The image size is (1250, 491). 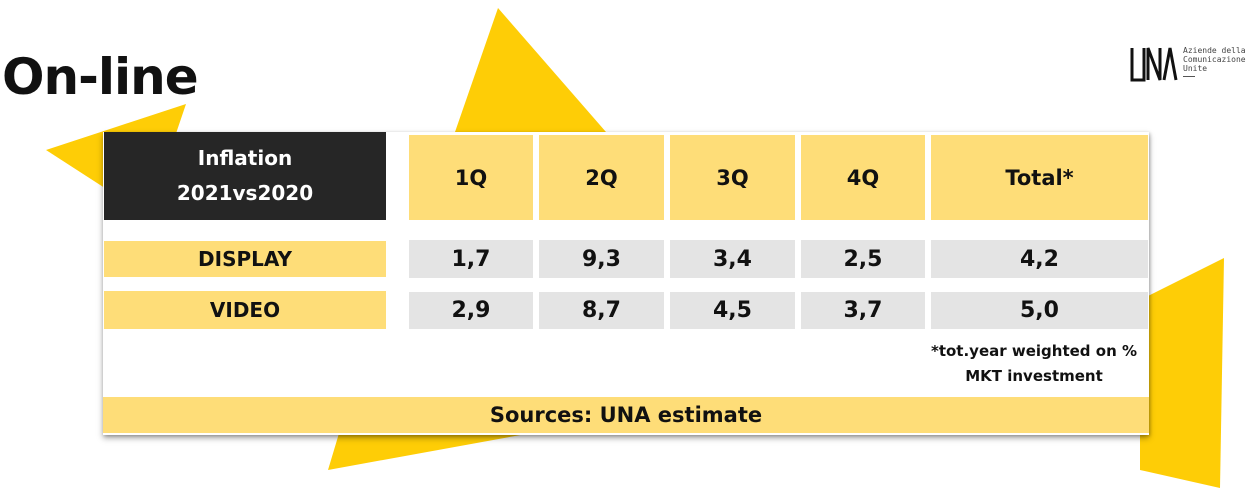 What do you see at coordinates (1039, 259) in the screenshot?
I see `table-cell: 4,2` at bounding box center [1039, 259].